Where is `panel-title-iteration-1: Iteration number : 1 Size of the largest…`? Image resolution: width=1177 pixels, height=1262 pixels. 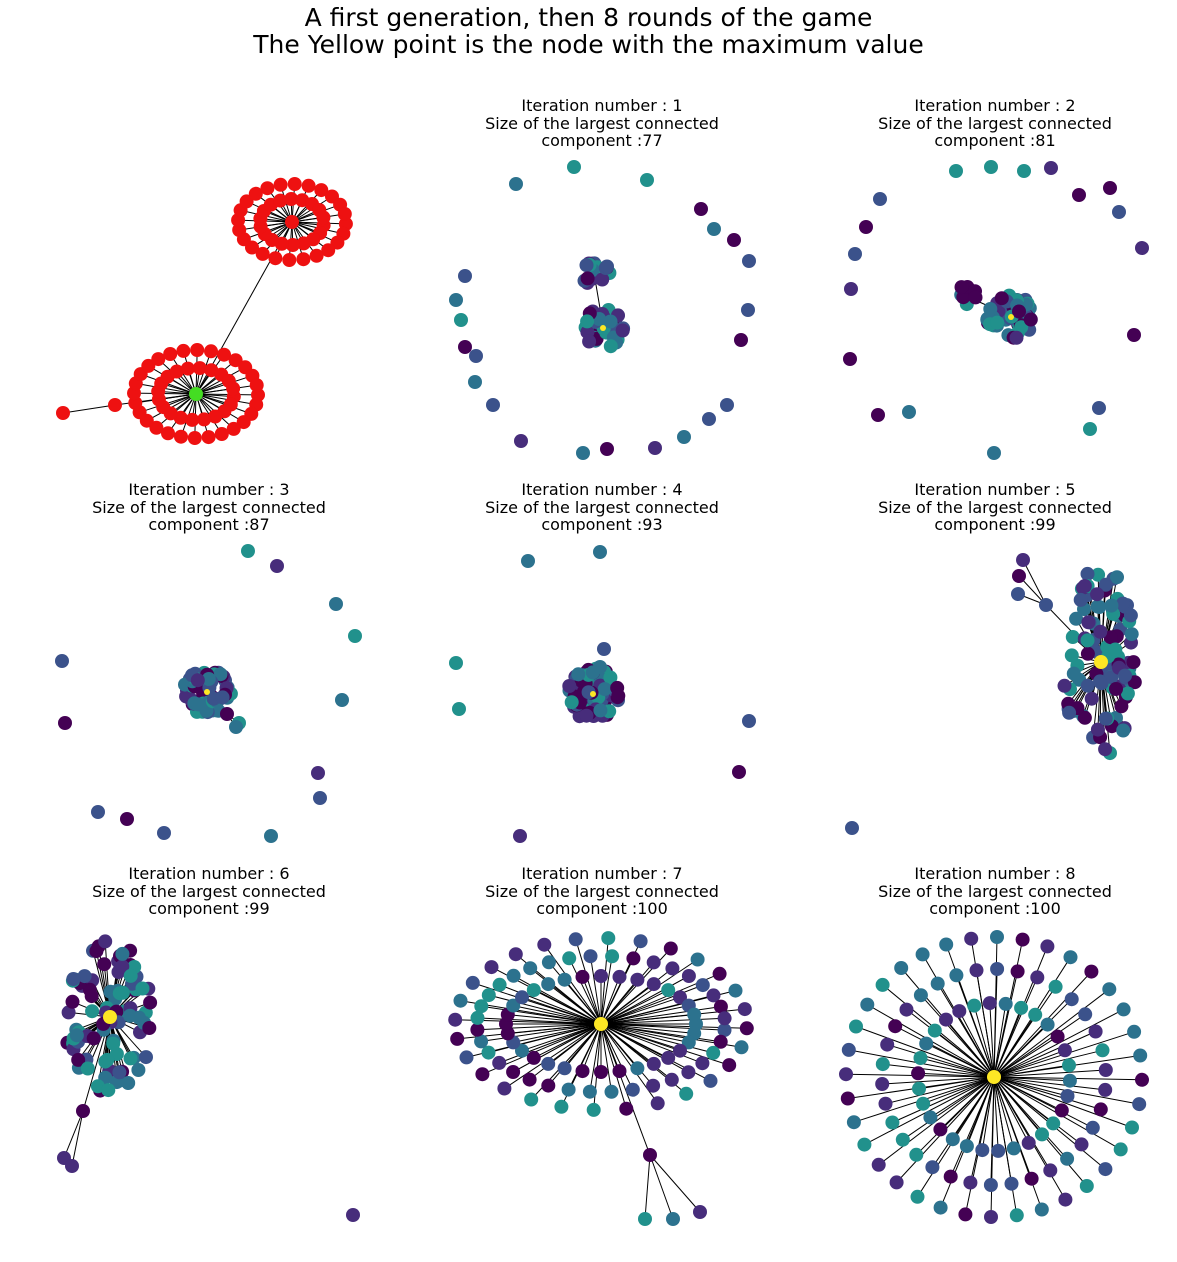
panel-title-iteration-1: Iteration number : 1 Size of the largest… is located at coordinates (602, 123).